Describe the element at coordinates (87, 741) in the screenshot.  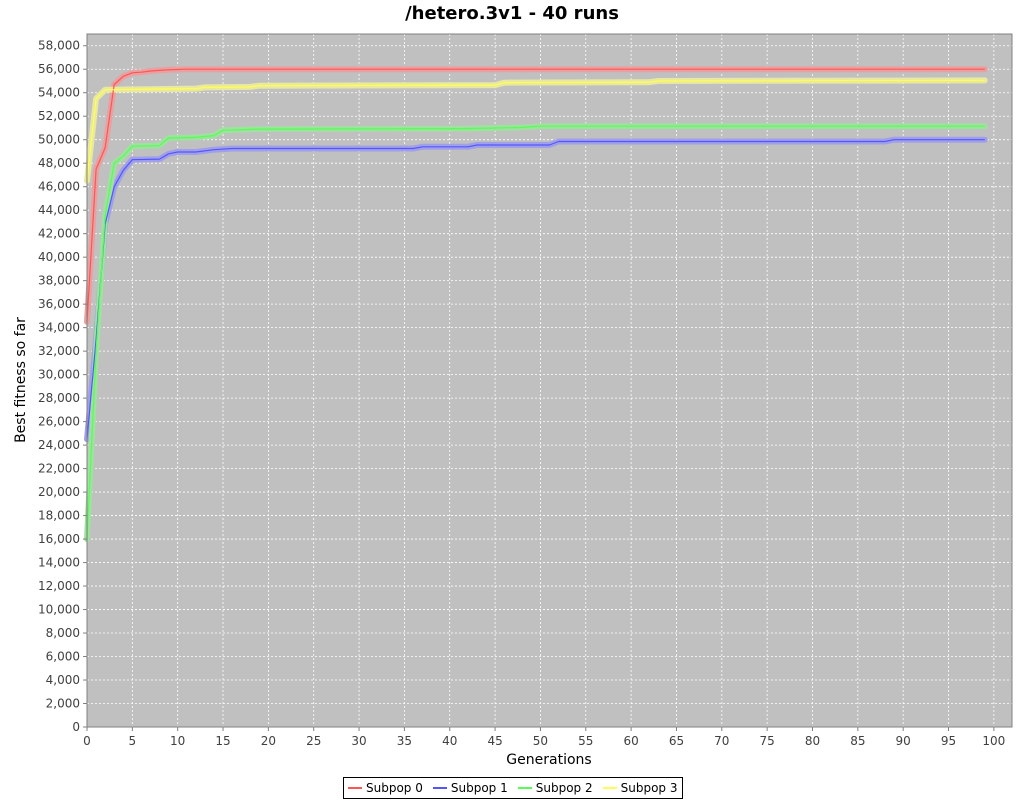
I see `x-tick-label: 0` at that location.